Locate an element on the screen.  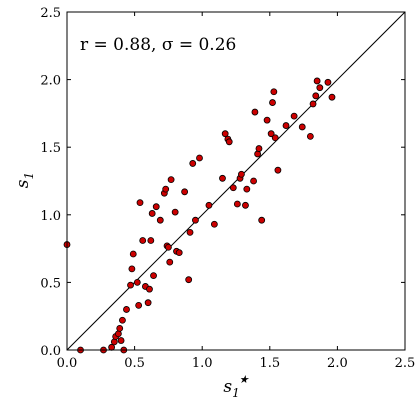
x-tick-label: 2.0 is located at coordinates (337, 363).